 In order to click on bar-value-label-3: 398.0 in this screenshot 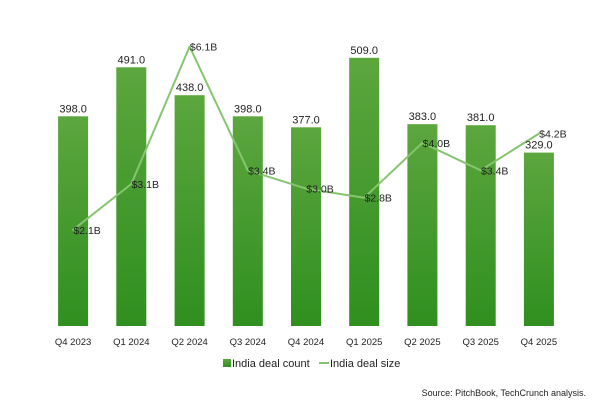, I will do `click(248, 109)`.